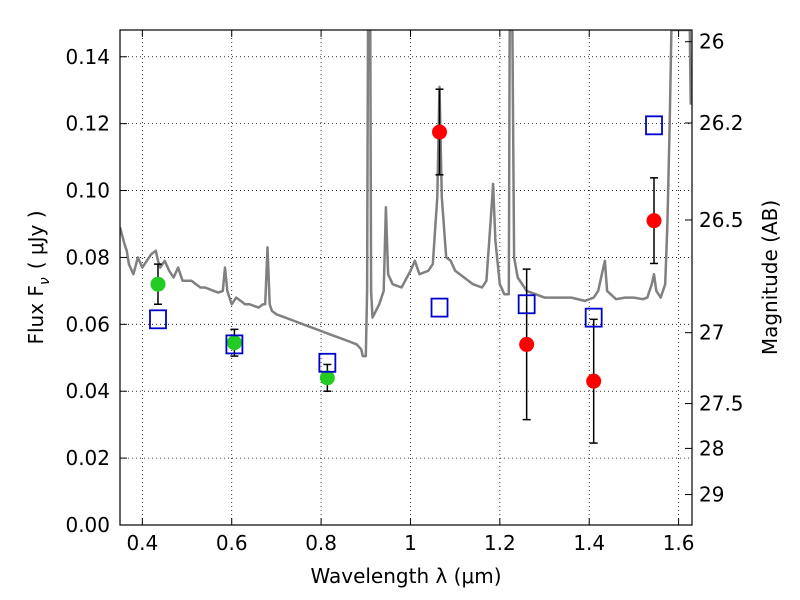 This screenshot has width=800, height=600. I want to click on right-tick-label: 26.5, so click(721, 220).